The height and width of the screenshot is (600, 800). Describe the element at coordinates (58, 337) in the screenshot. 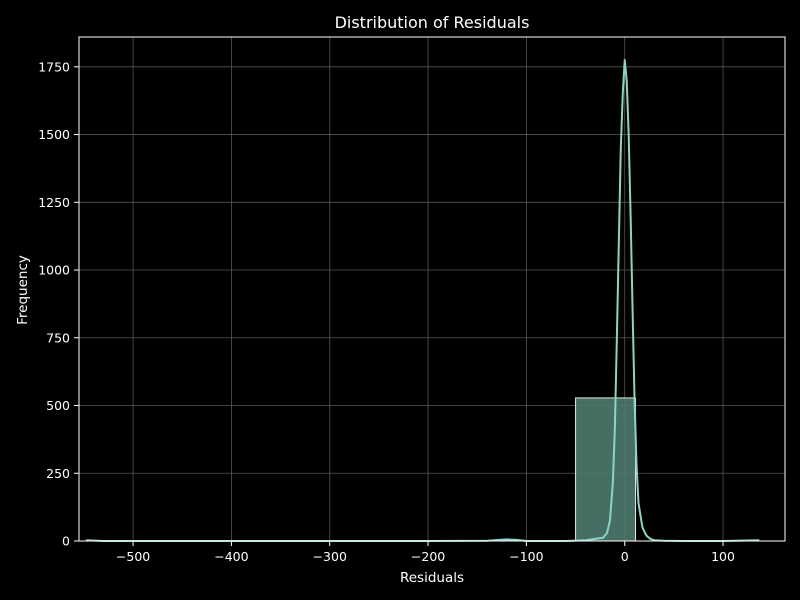

I see `y-tick-label: 750` at that location.